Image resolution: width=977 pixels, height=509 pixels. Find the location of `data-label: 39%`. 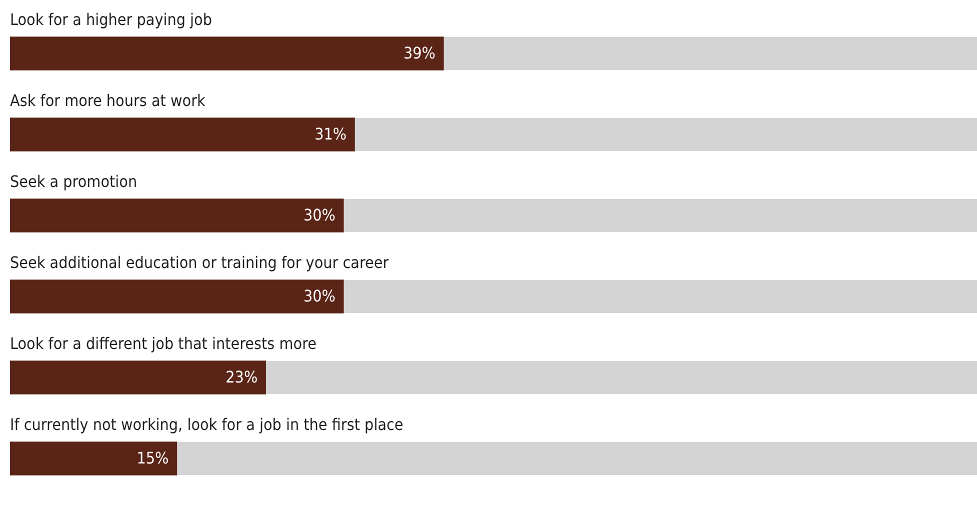

data-label: 39% is located at coordinates (419, 53).